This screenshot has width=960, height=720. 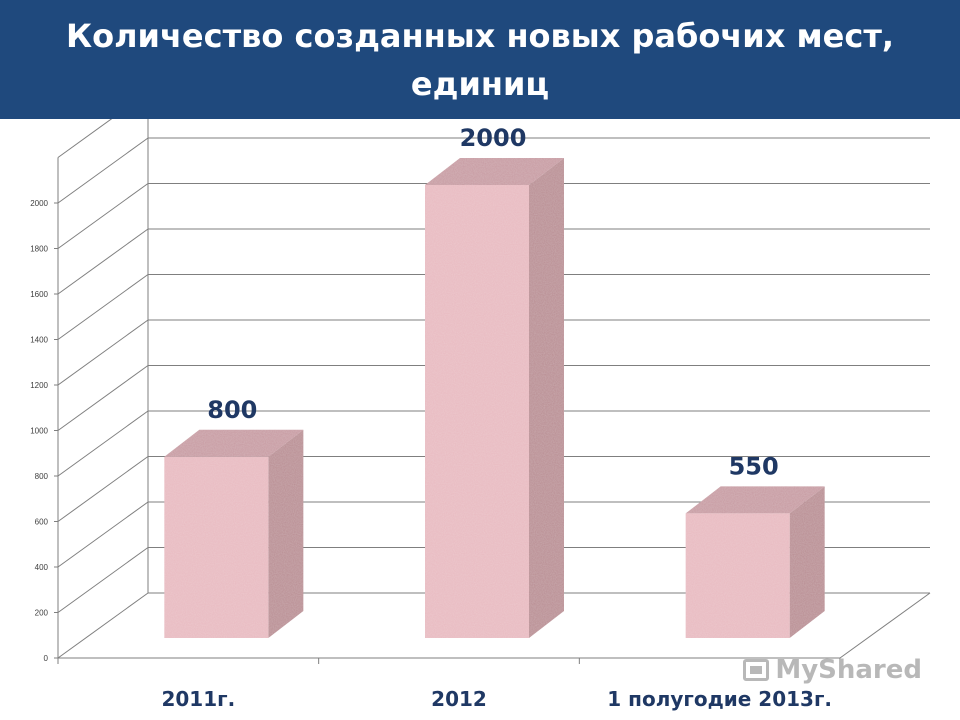 What do you see at coordinates (39, 294) in the screenshot?
I see `y-tick-label: 1600` at bounding box center [39, 294].